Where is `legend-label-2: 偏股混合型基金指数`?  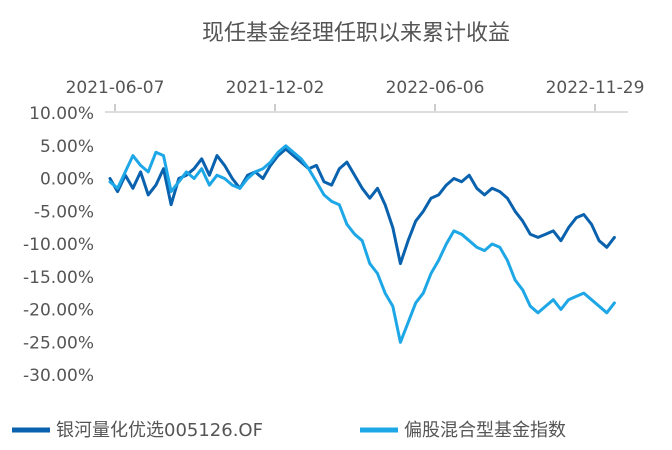
legend-label-2: 偏股混合型基金指数 is located at coordinates (485, 430).